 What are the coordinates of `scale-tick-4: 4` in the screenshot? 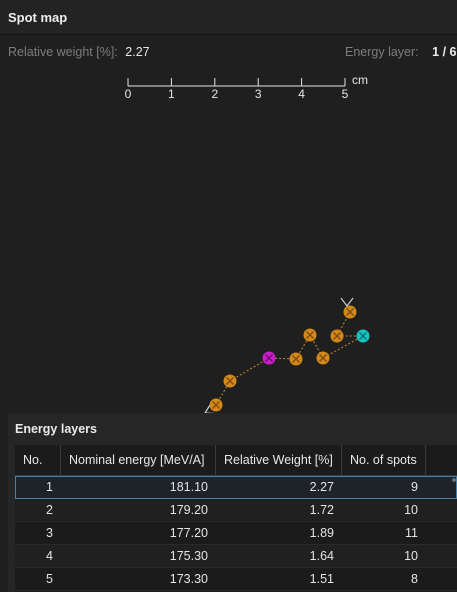 It's located at (301, 94).